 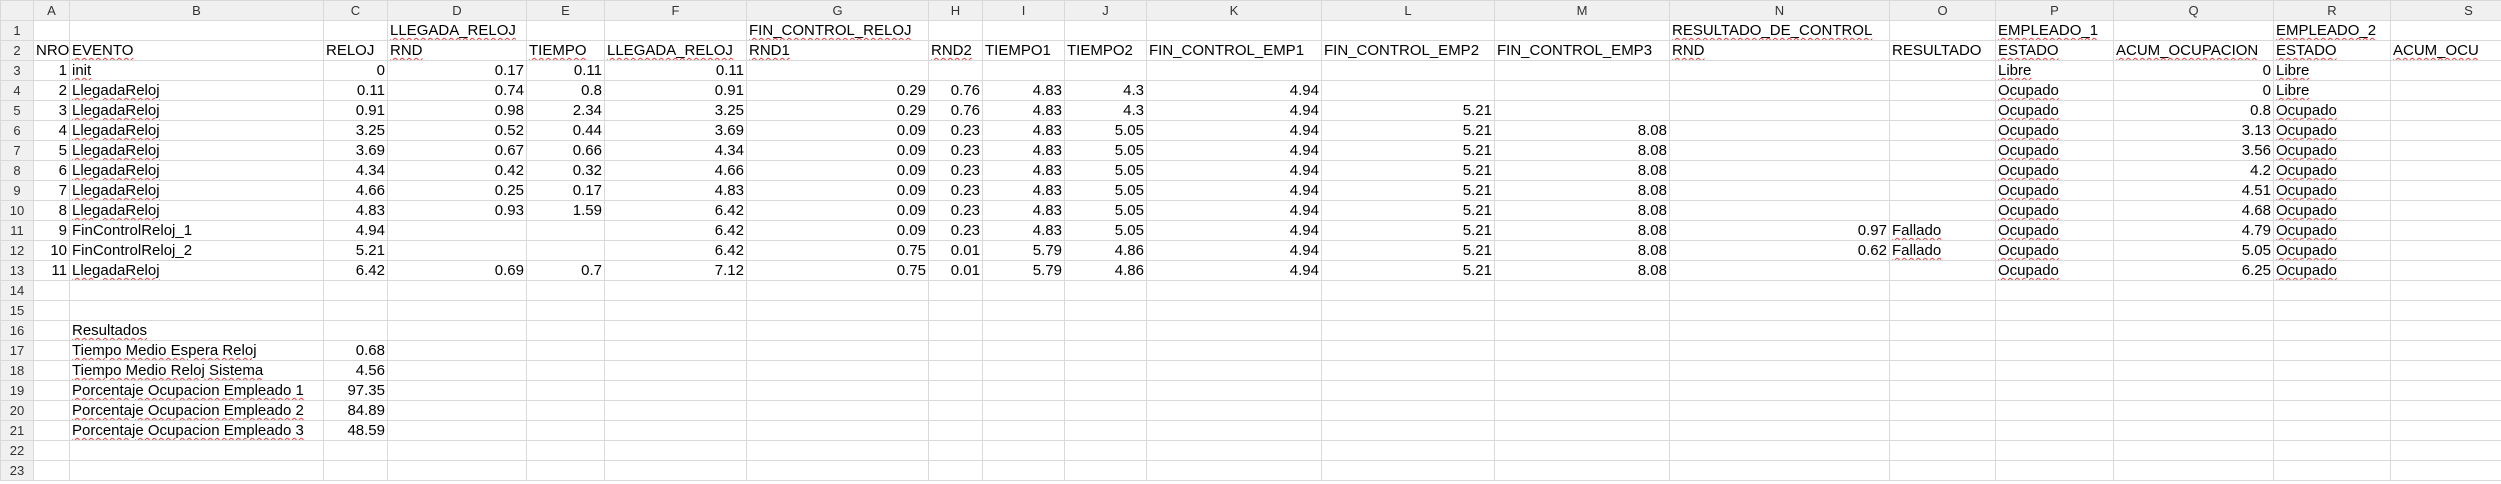 I want to click on cell-r11: Ocupado, so click(x=2332, y=230).